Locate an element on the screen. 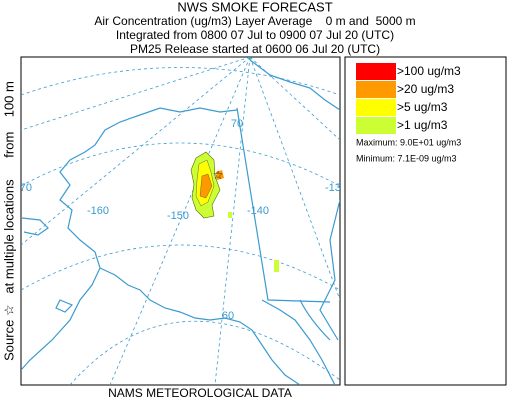 The image size is (509, 401). smoke-plume: ☆ is located at coordinates (234, 211).